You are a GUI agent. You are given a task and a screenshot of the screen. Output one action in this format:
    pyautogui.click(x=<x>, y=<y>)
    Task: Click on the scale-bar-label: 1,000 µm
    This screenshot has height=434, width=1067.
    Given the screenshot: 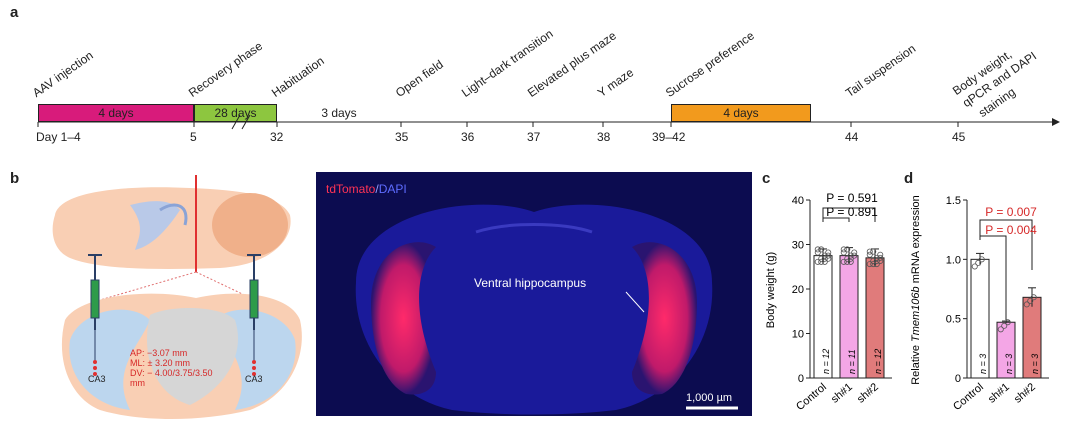 What is the action you would take?
    pyautogui.click(x=709, y=398)
    